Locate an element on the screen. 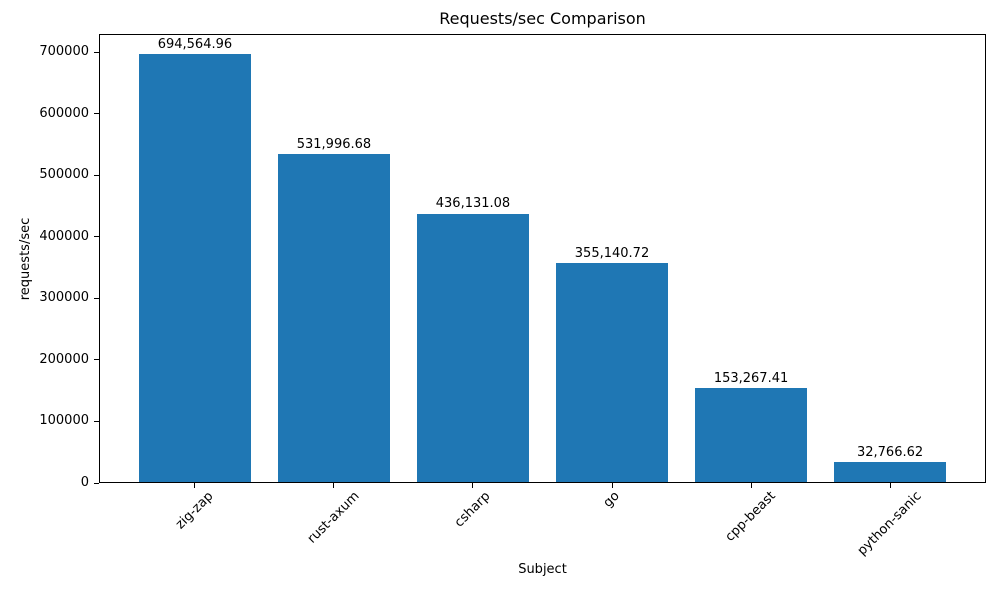 The width and height of the screenshot is (1000, 600). chart-title: Requests/sec Comparison is located at coordinates (542, 18).